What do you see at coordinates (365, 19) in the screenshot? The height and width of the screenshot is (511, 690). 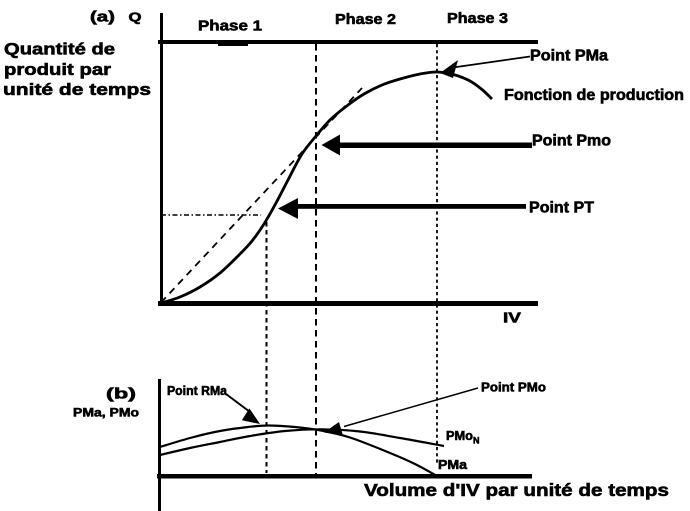 I see `svg-text: Phase 2` at bounding box center [365, 19].